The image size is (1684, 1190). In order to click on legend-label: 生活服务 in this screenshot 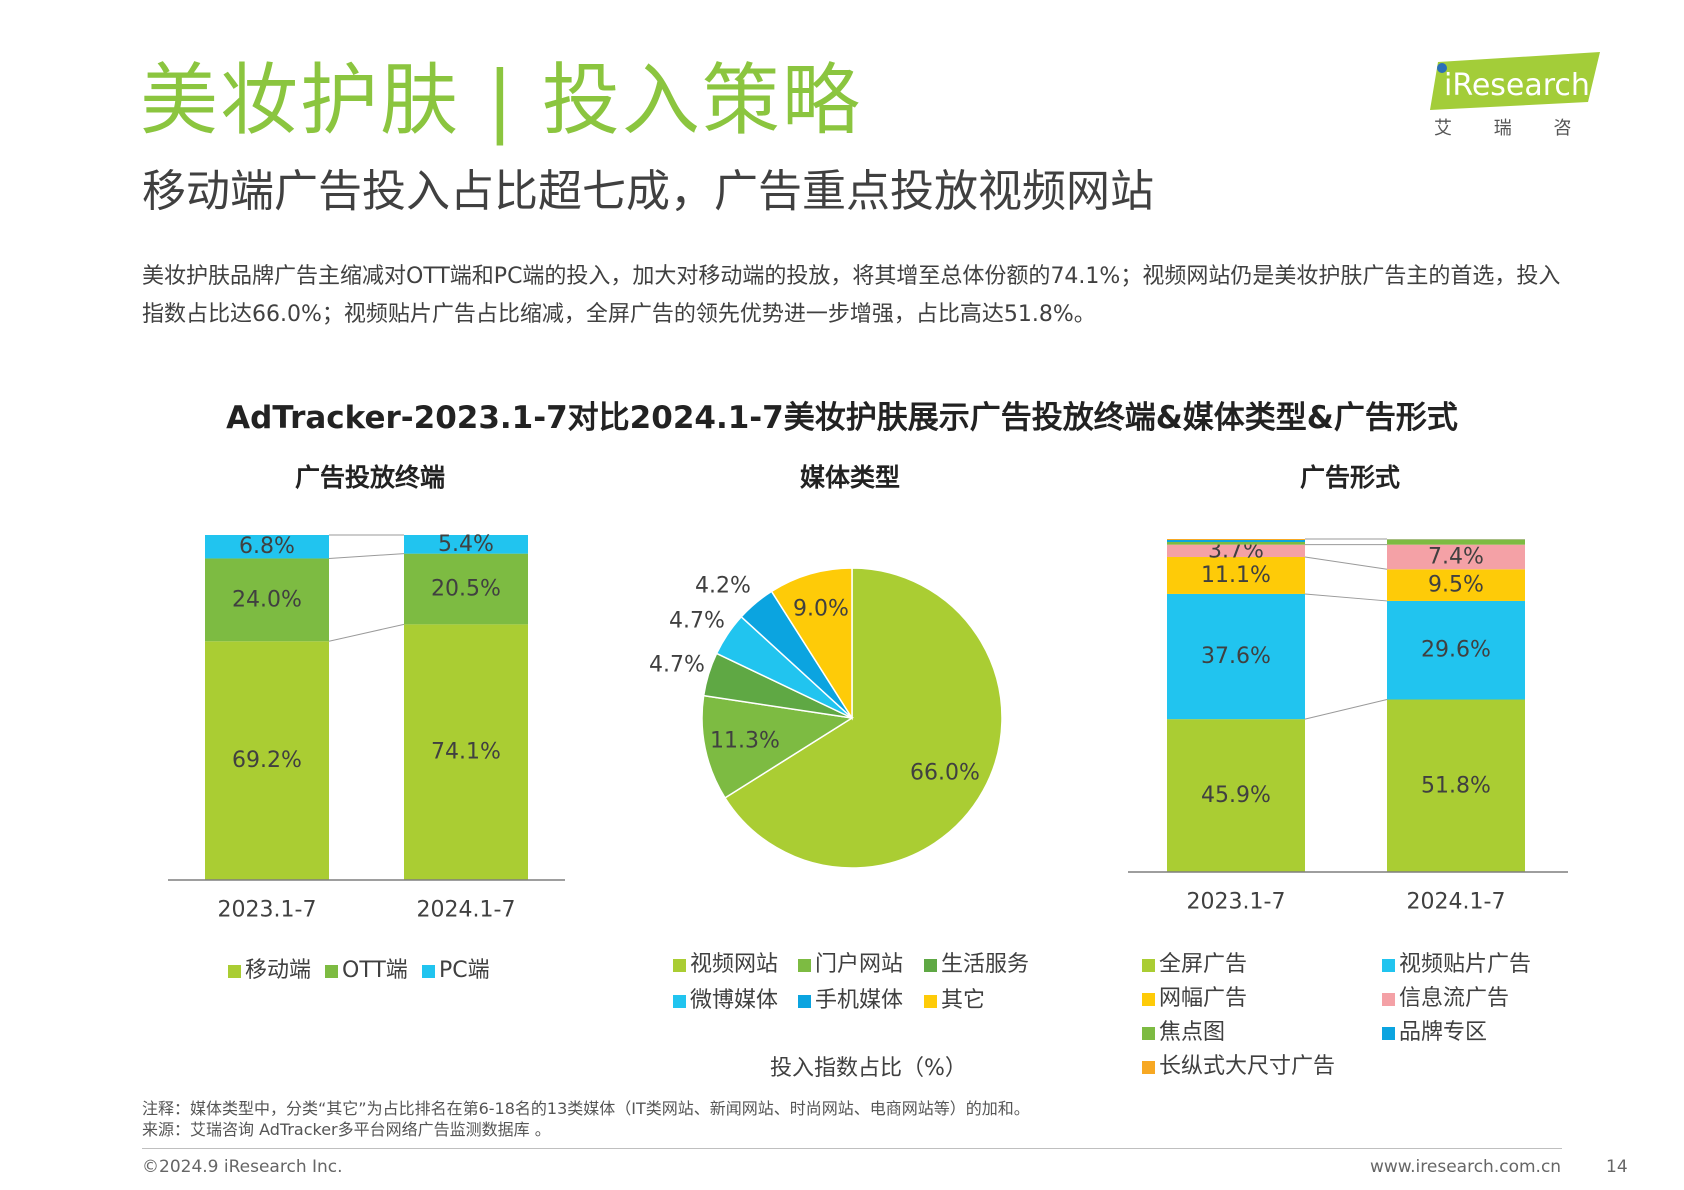, I will do `click(985, 964)`.